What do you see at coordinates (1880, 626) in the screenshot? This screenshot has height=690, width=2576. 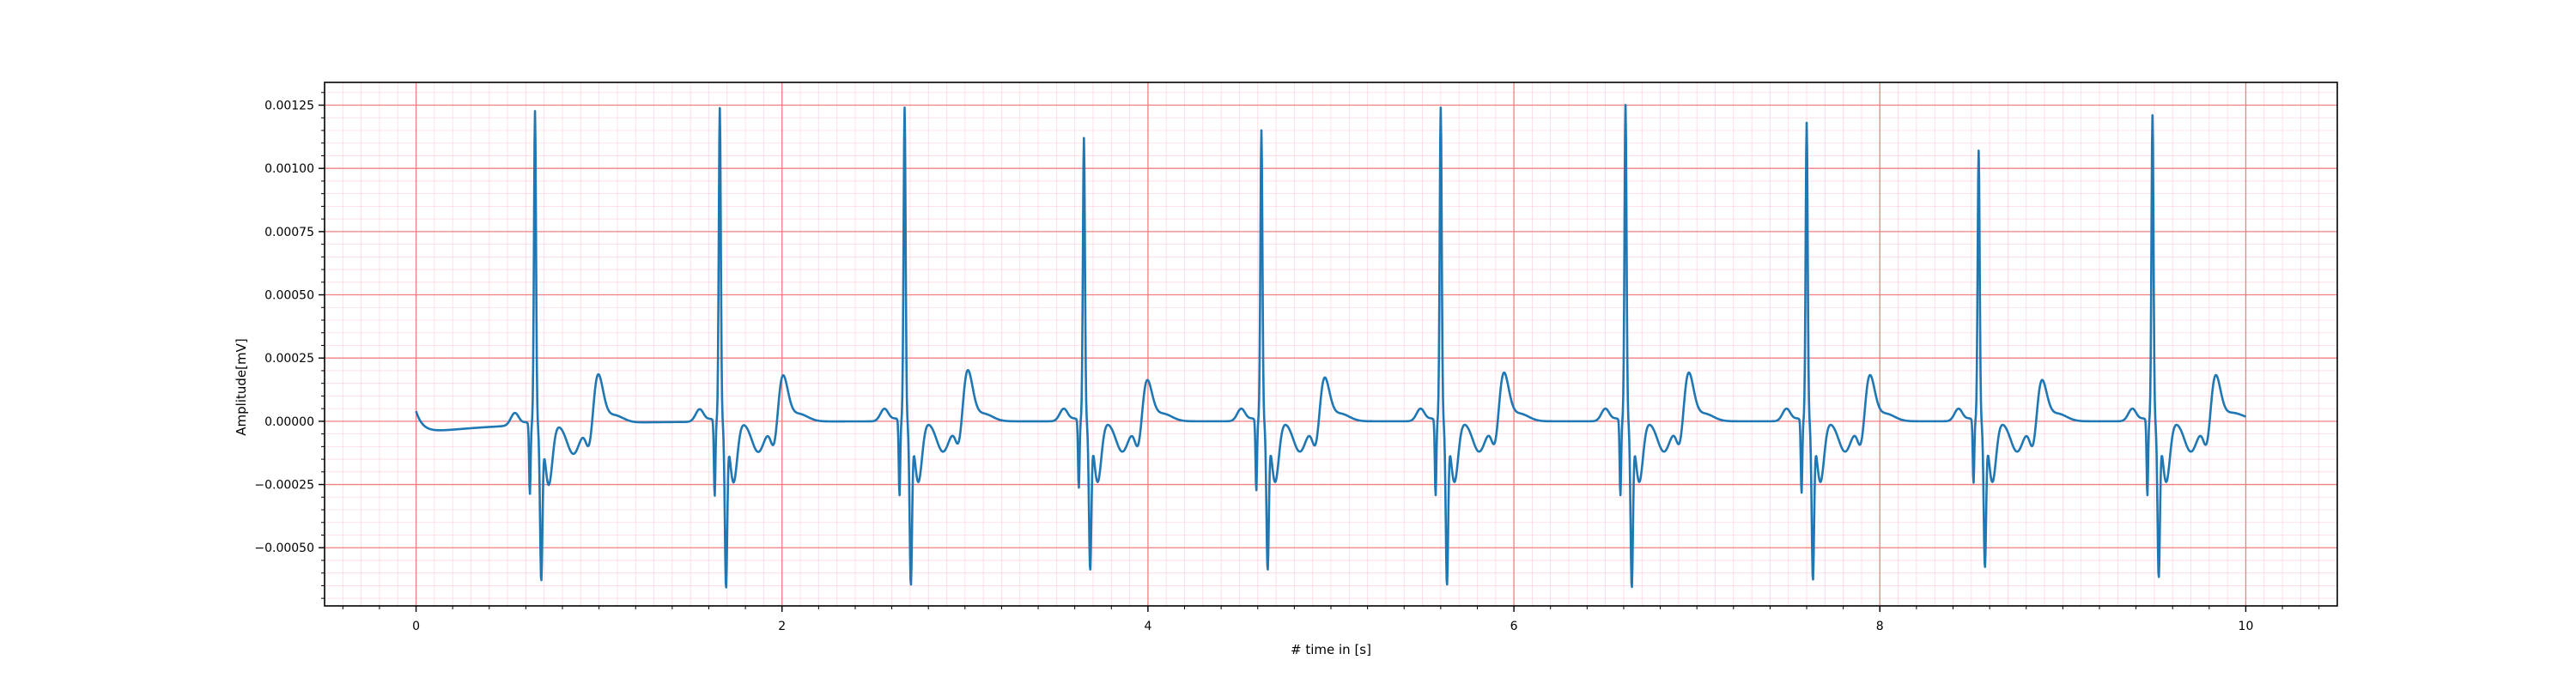 I see `x-tick-label: 8` at bounding box center [1880, 626].